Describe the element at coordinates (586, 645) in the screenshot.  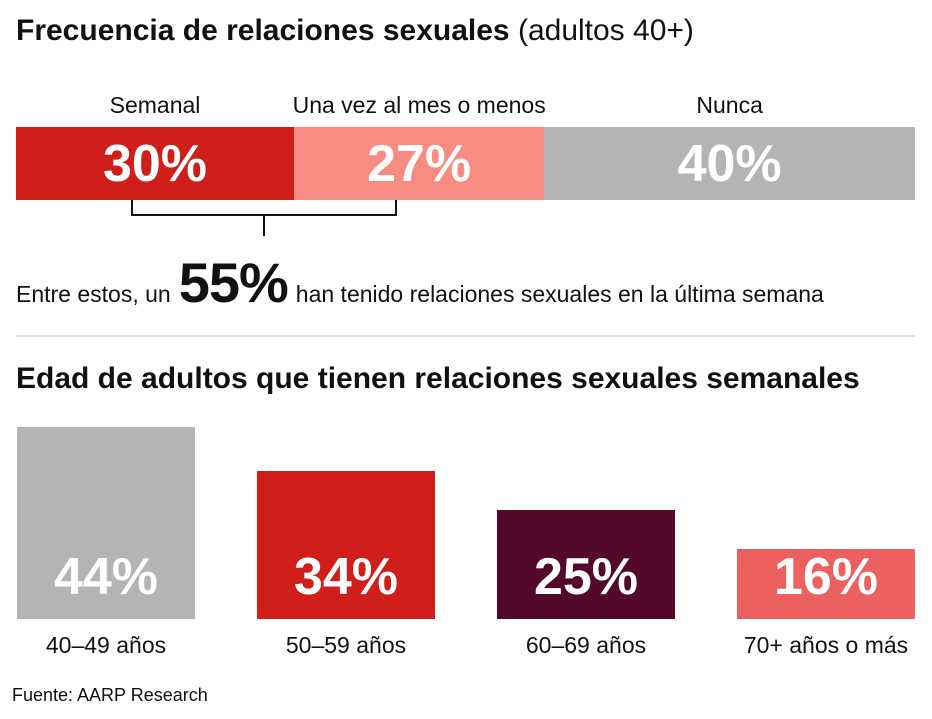
I see `age-category-label: 60–69 años` at that location.